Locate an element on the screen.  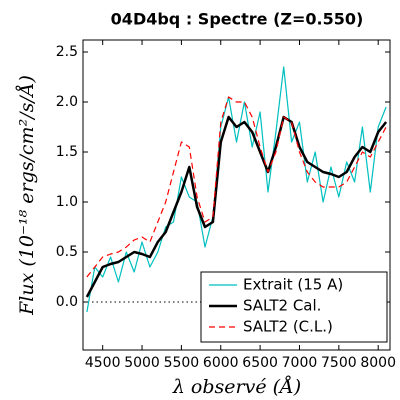
chart-title: 04D4bq : Spectre (Z=0.550) is located at coordinates (237, 19).